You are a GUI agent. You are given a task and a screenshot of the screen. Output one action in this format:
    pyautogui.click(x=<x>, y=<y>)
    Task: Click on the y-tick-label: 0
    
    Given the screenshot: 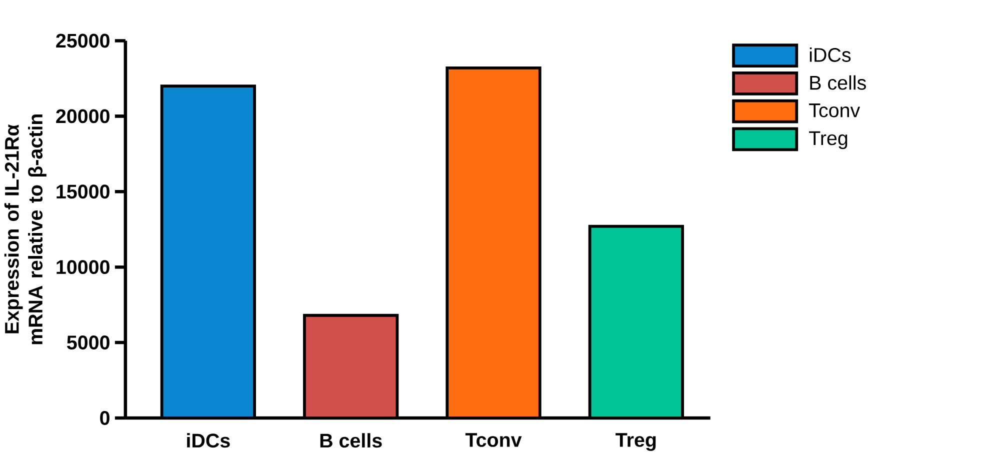 What is the action you would take?
    pyautogui.click(x=105, y=417)
    